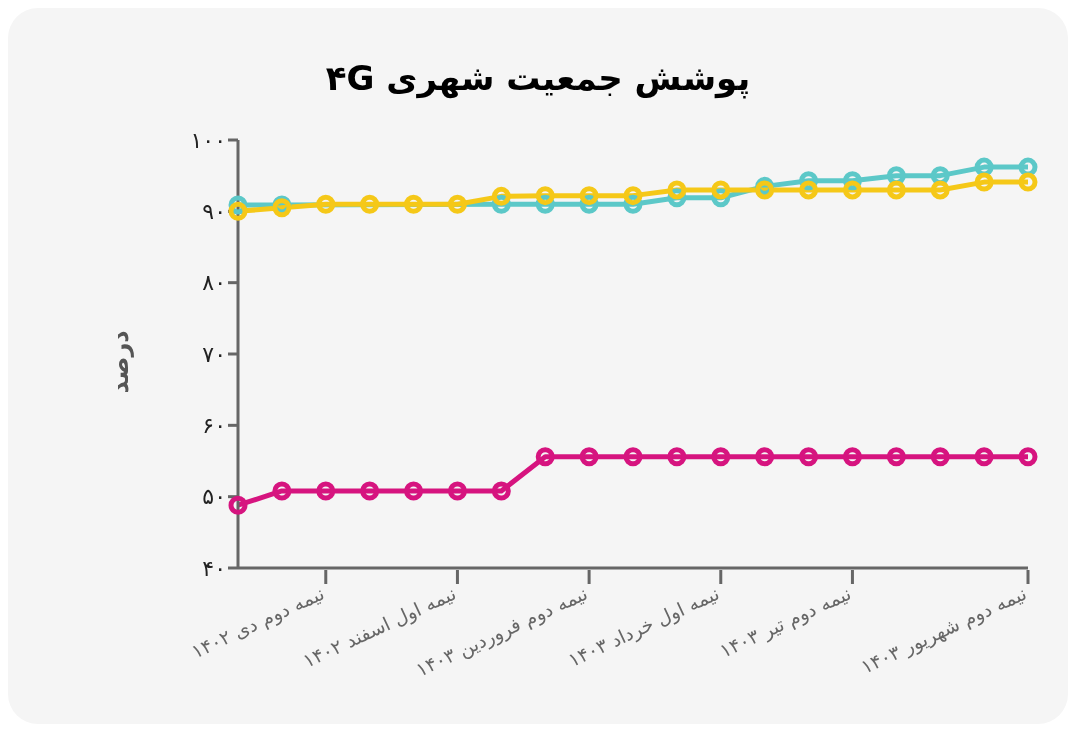 This screenshot has height=736, width=1080. Describe the element at coordinates (214, 568) in the screenshot. I see `y-tick-label: ۴۰` at that location.